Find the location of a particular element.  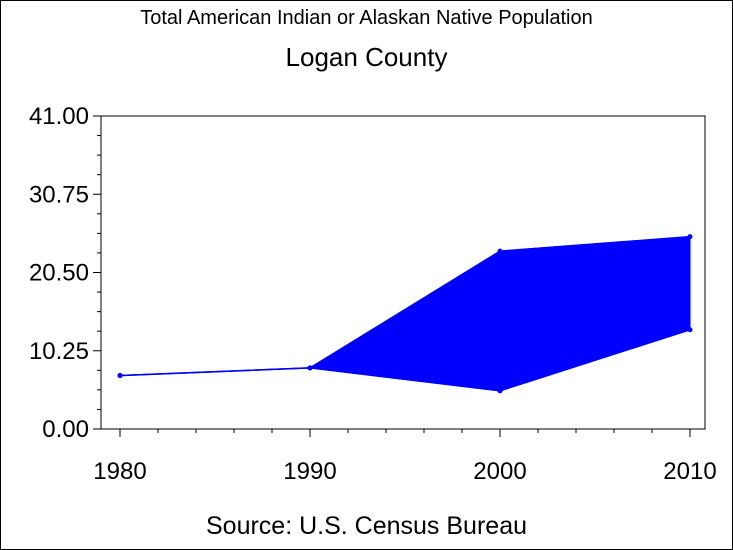

source-note: Source: U.S. Census Bureau is located at coordinates (366, 526).